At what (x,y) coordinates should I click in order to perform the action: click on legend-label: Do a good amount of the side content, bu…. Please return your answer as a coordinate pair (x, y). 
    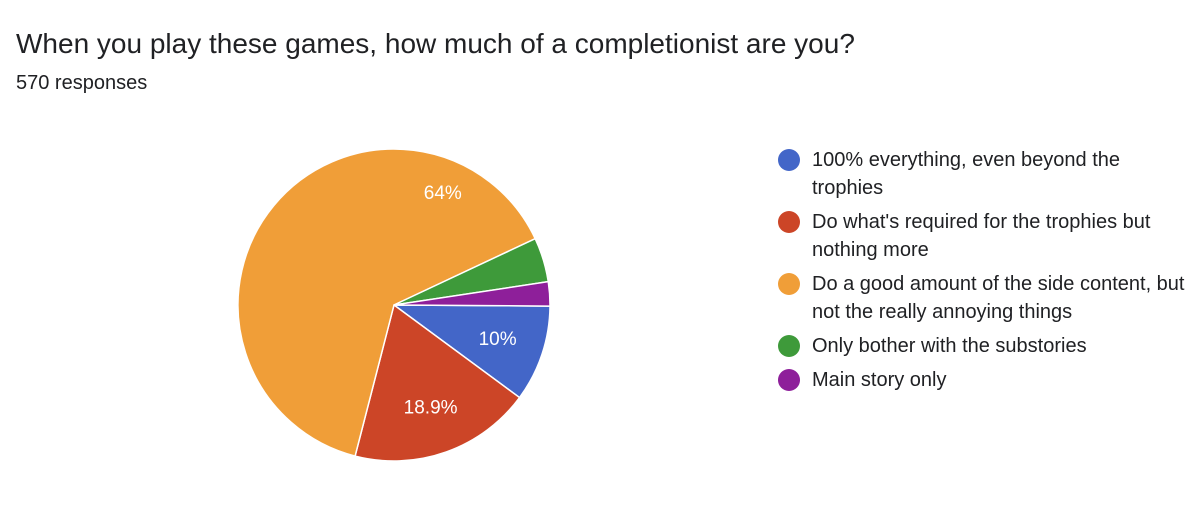
    Looking at the image, I should click on (998, 298).